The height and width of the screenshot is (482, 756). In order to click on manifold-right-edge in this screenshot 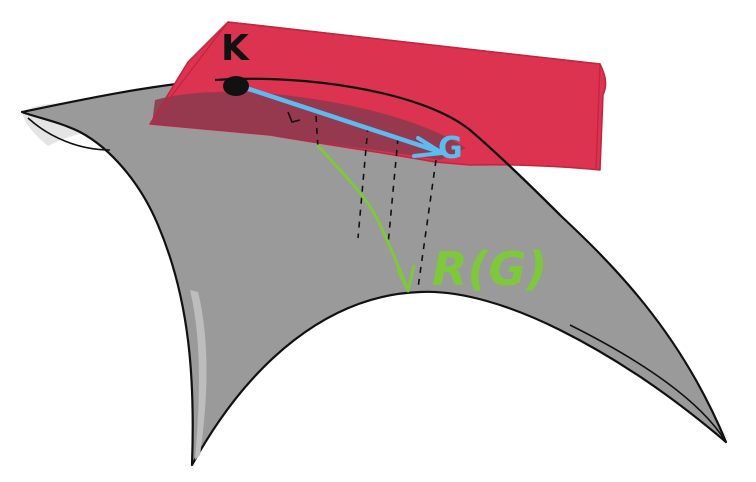, I will do `click(648, 383)`.